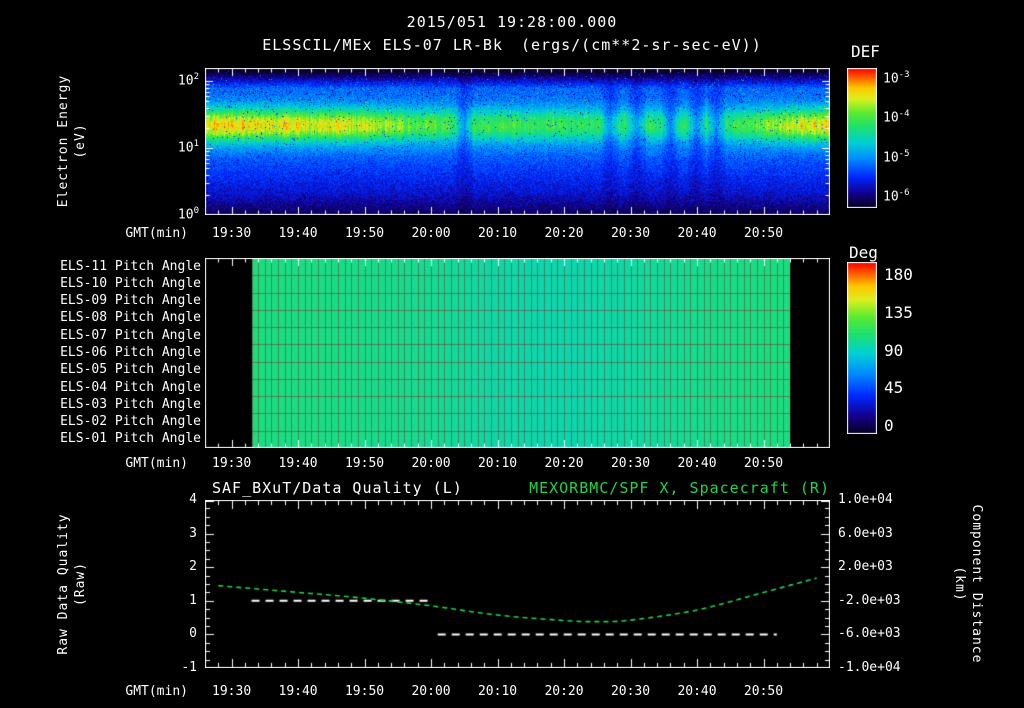 This screenshot has width=1024, height=708. What do you see at coordinates (630, 233) in the screenshot?
I see `x-tick-label-panel1: 20:30` at bounding box center [630, 233].